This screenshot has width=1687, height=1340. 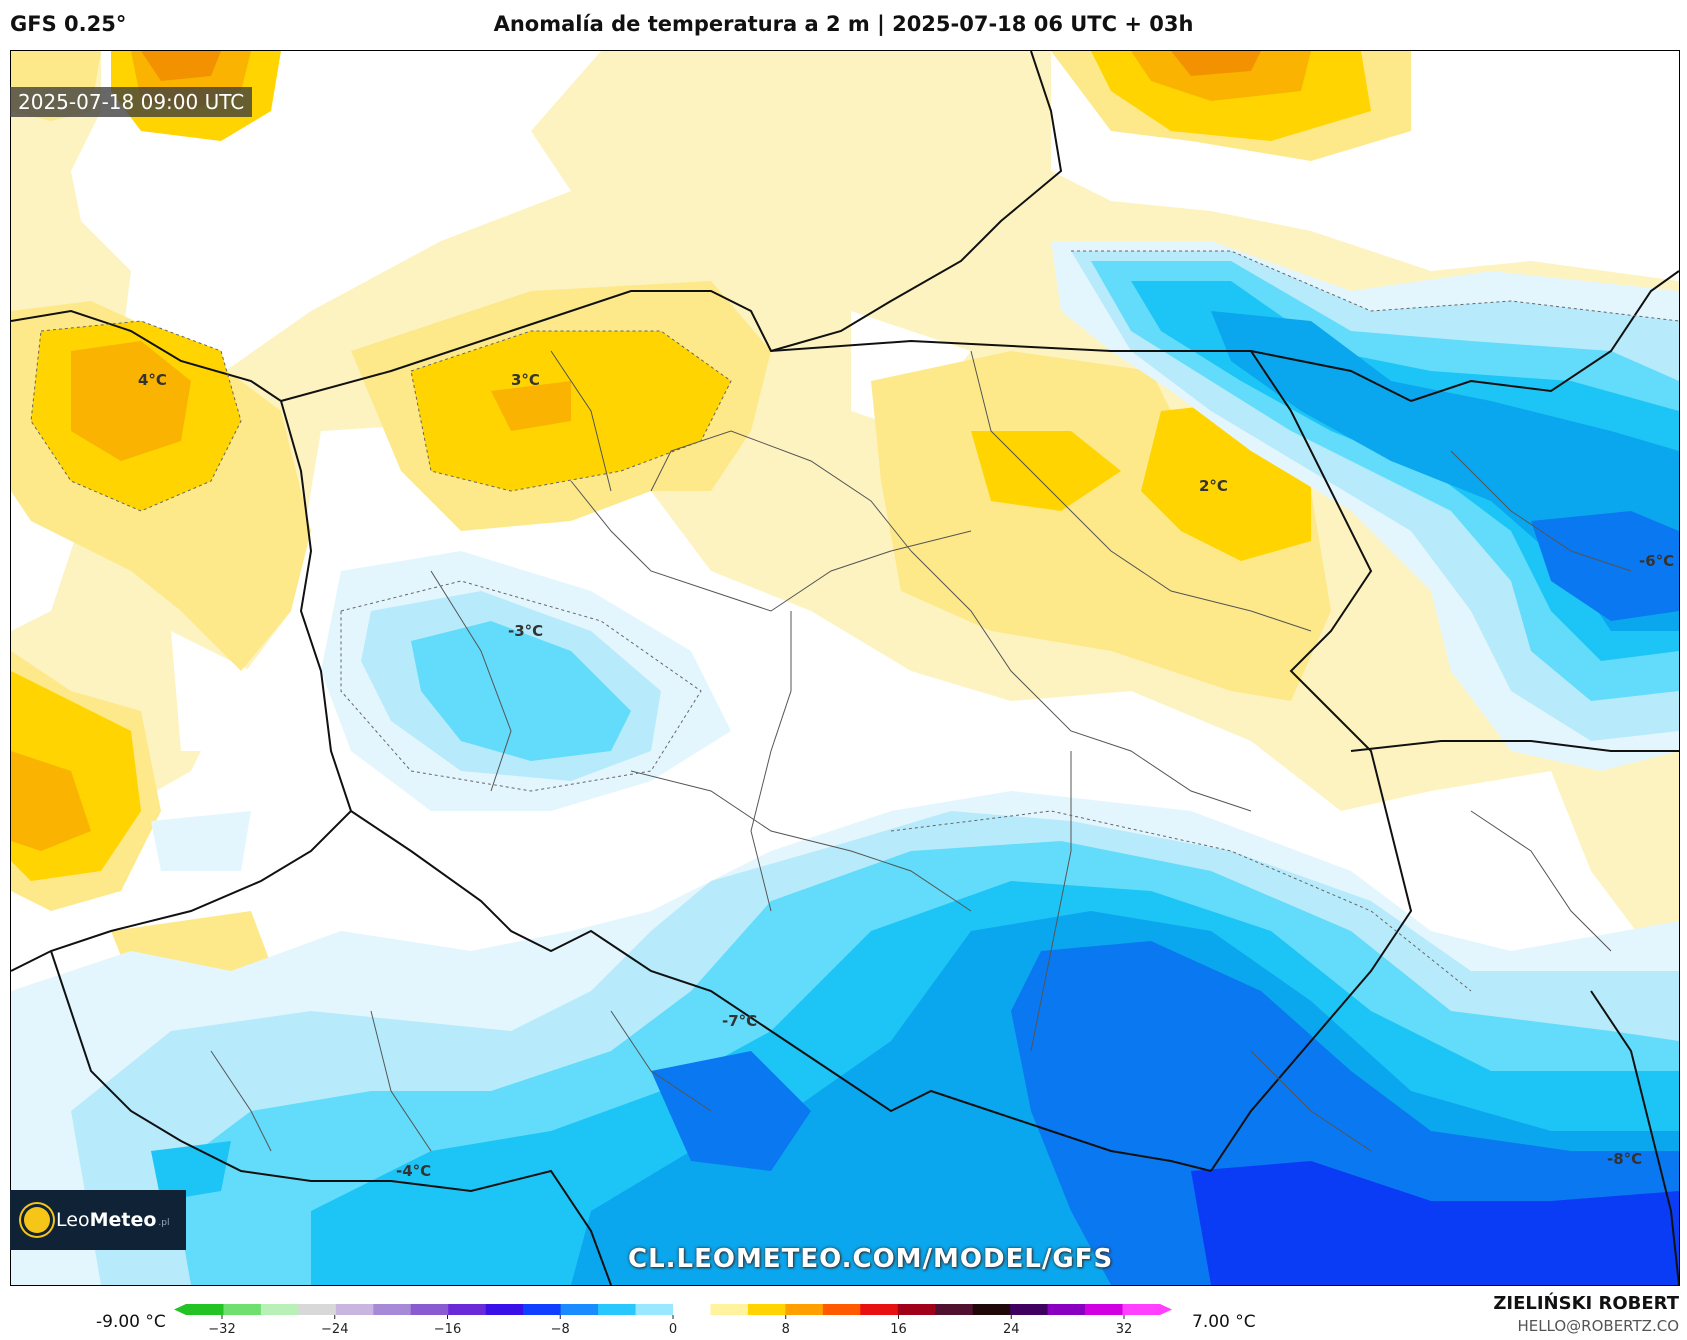 I want to click on map-label: -6°C, so click(x=1656, y=561).